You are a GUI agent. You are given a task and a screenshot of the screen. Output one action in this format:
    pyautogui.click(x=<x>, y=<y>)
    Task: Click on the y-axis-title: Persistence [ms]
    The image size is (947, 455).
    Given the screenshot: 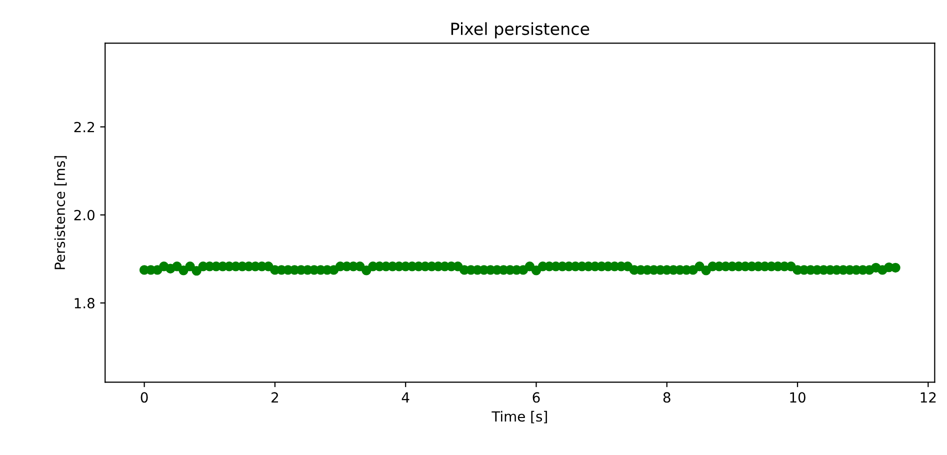 What is the action you would take?
    pyautogui.click(x=60, y=213)
    